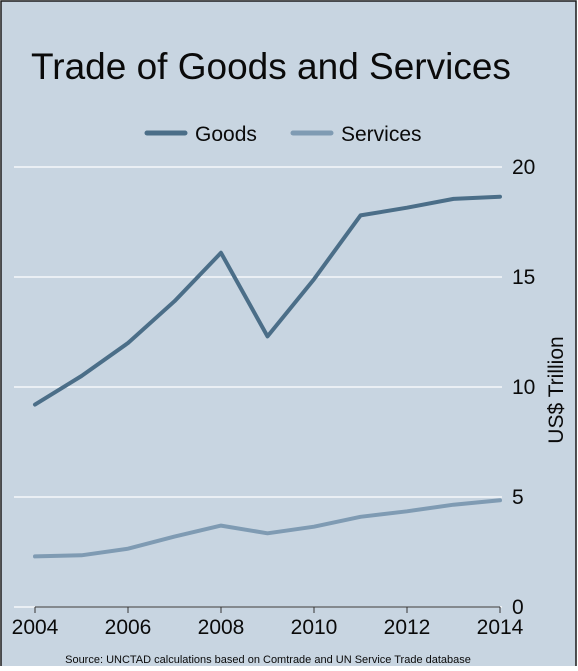  Describe the element at coordinates (381, 134) in the screenshot. I see `legend-label-services: Services` at that location.